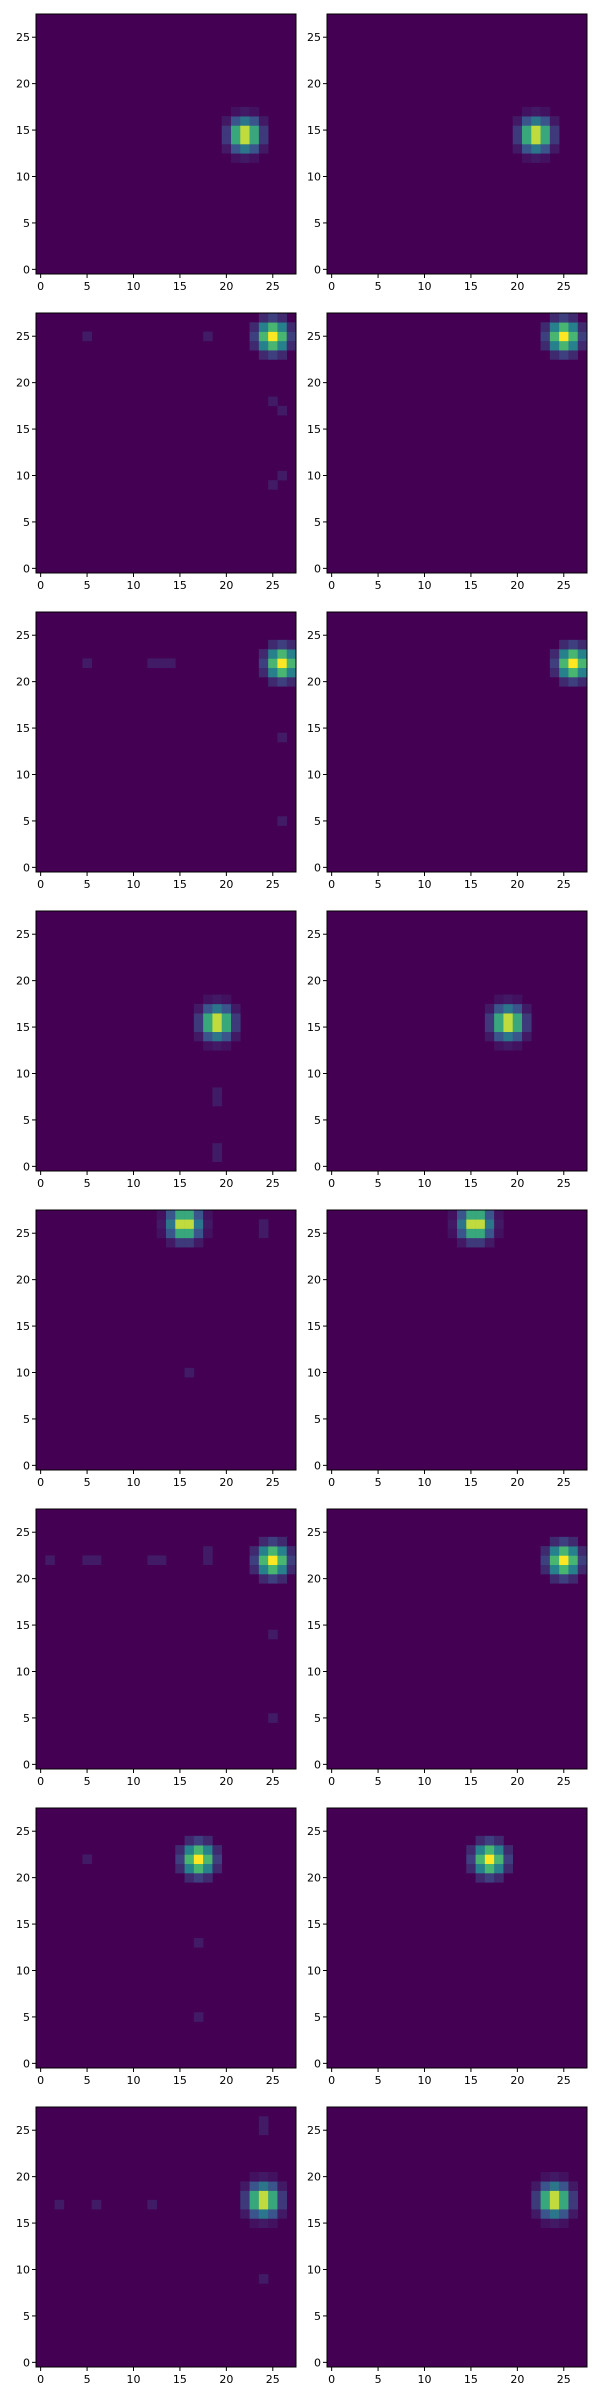 This screenshot has height=2400, width=600. I want to click on y-tick-label: 0, so click(317, 2362).